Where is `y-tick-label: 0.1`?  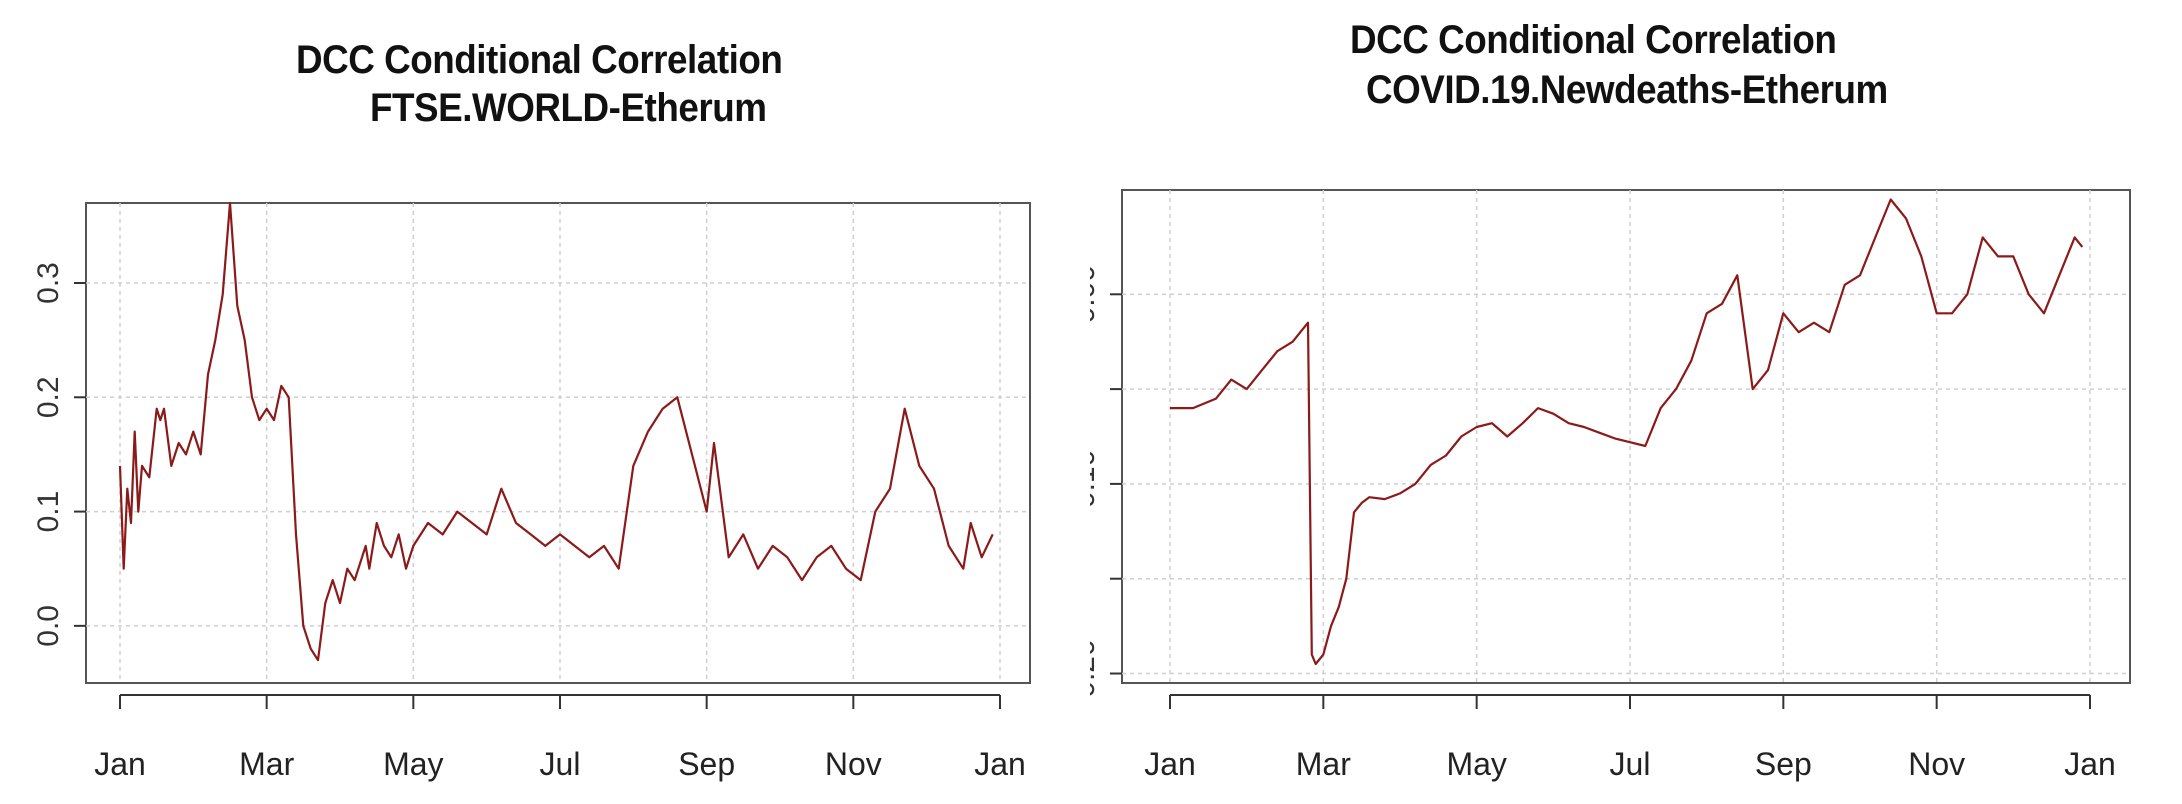 y-tick-label: 0.1 is located at coordinates (48, 512).